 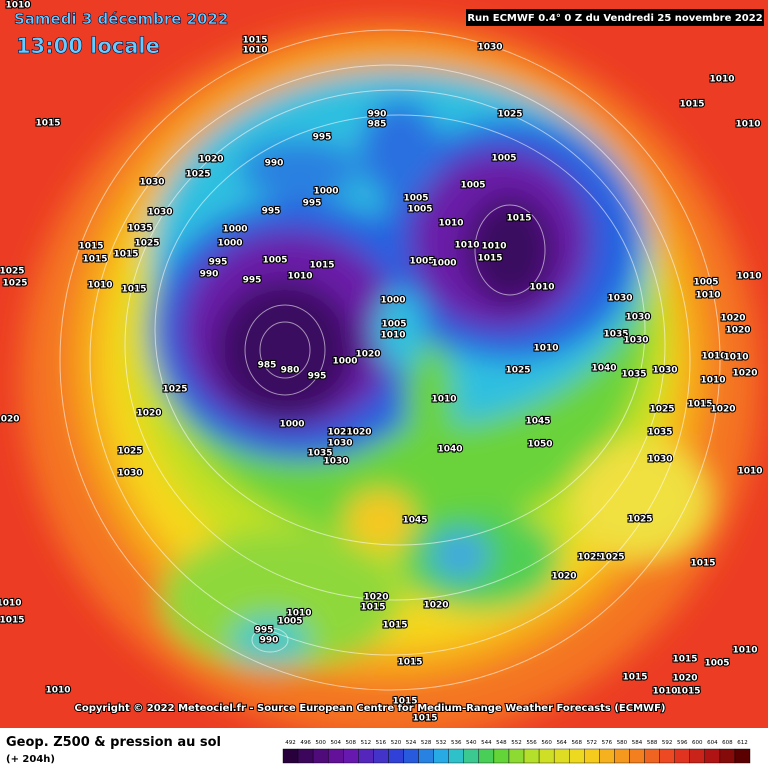 I want to click on scale-label: 612, so click(x=742, y=743).